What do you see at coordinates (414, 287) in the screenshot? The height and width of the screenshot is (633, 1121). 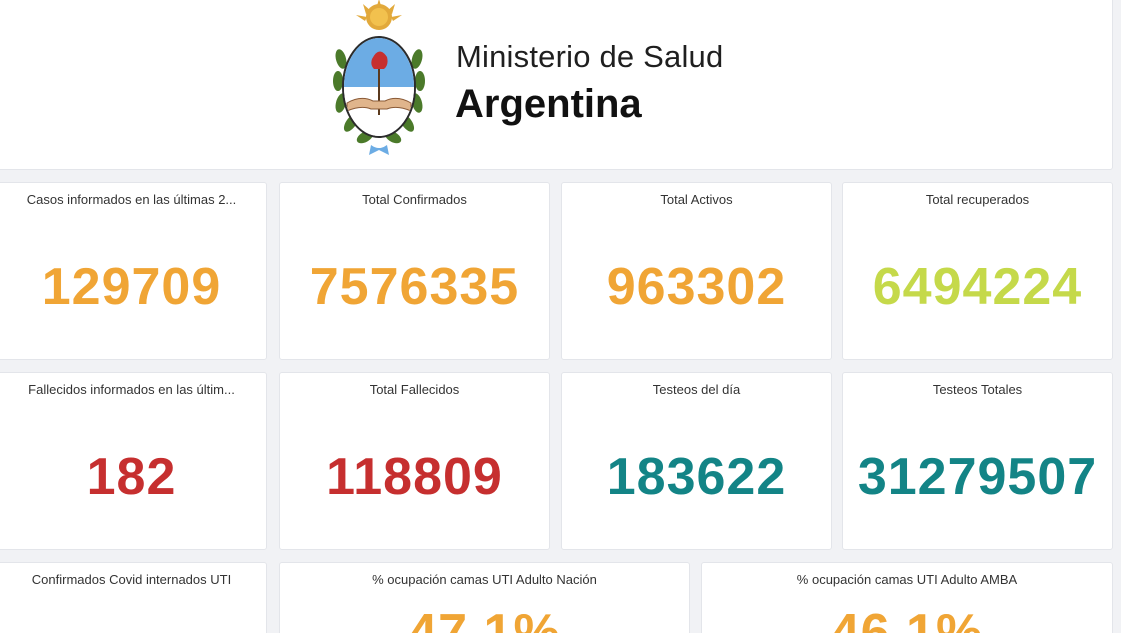 I see `card-value: 7576335` at bounding box center [414, 287].